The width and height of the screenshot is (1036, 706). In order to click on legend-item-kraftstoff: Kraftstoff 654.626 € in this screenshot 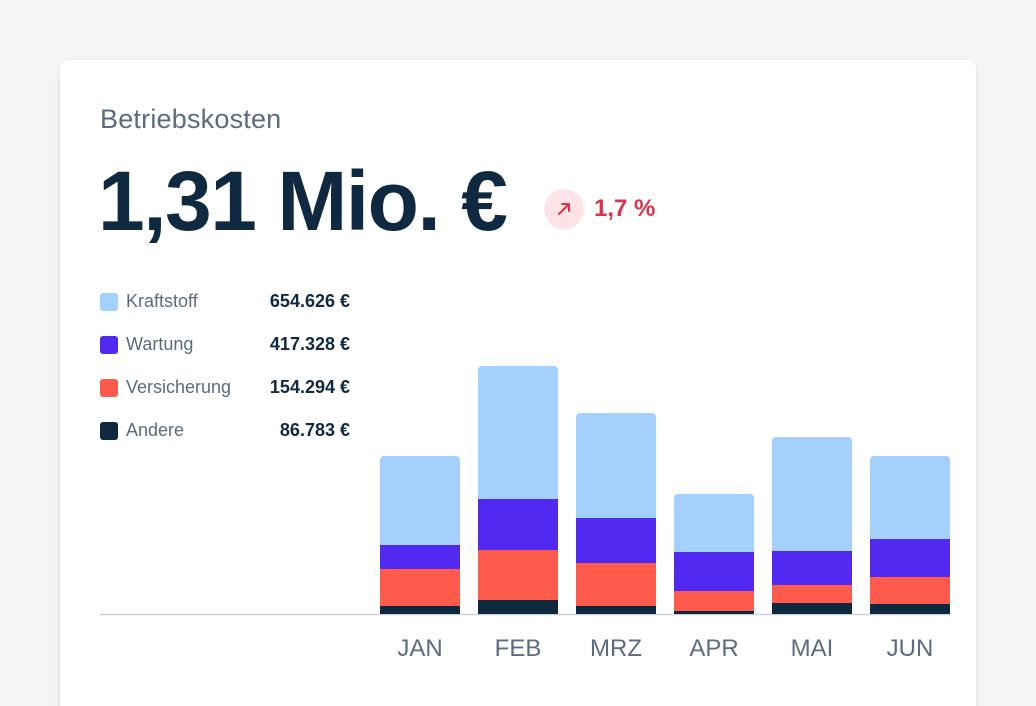, I will do `click(225, 301)`.